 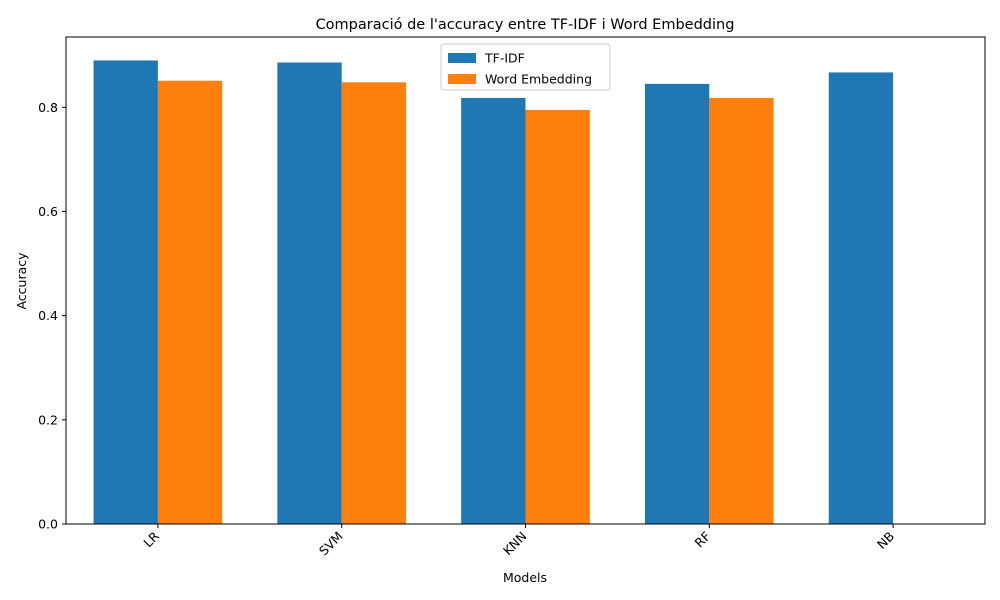 What do you see at coordinates (151, 539) in the screenshot?
I see `x-tick-label-lr: LR` at bounding box center [151, 539].